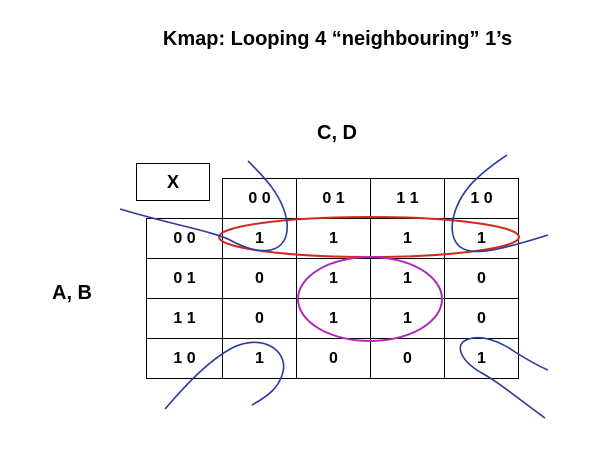 The image size is (615, 455). What do you see at coordinates (173, 182) in the screenshot?
I see `corner-label: X` at bounding box center [173, 182].